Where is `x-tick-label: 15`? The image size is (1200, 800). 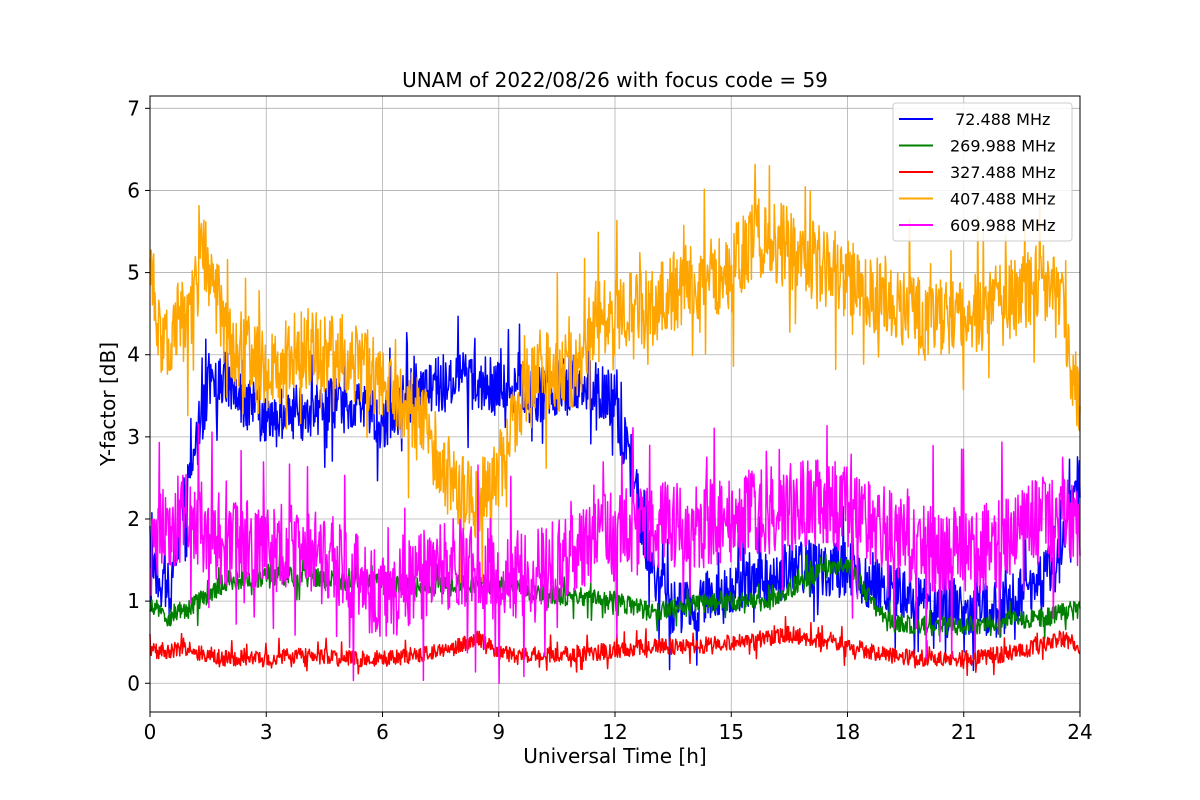 x-tick-label: 15 is located at coordinates (731, 732).